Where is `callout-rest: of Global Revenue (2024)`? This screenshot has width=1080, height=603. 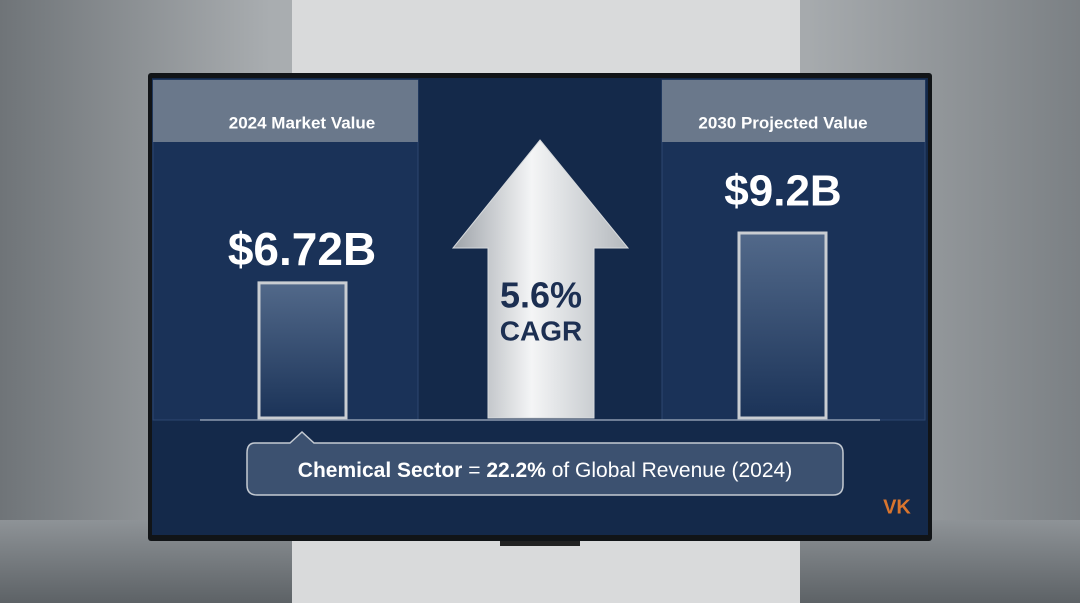 callout-rest: of Global Revenue (2024) is located at coordinates (672, 470).